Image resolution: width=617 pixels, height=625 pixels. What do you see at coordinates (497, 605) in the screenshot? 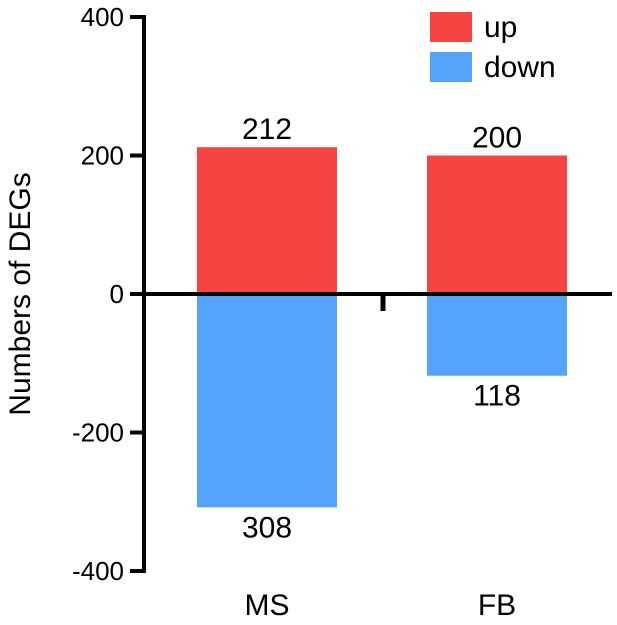
I see `category-label-fb: FB` at bounding box center [497, 605].